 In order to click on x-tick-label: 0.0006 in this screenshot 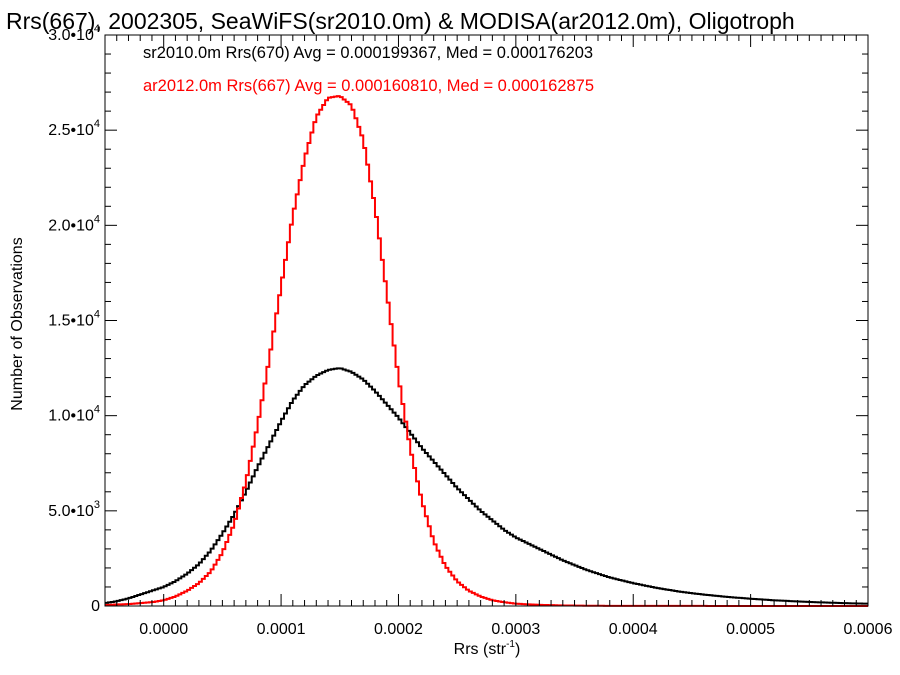, I will do `click(868, 629)`.